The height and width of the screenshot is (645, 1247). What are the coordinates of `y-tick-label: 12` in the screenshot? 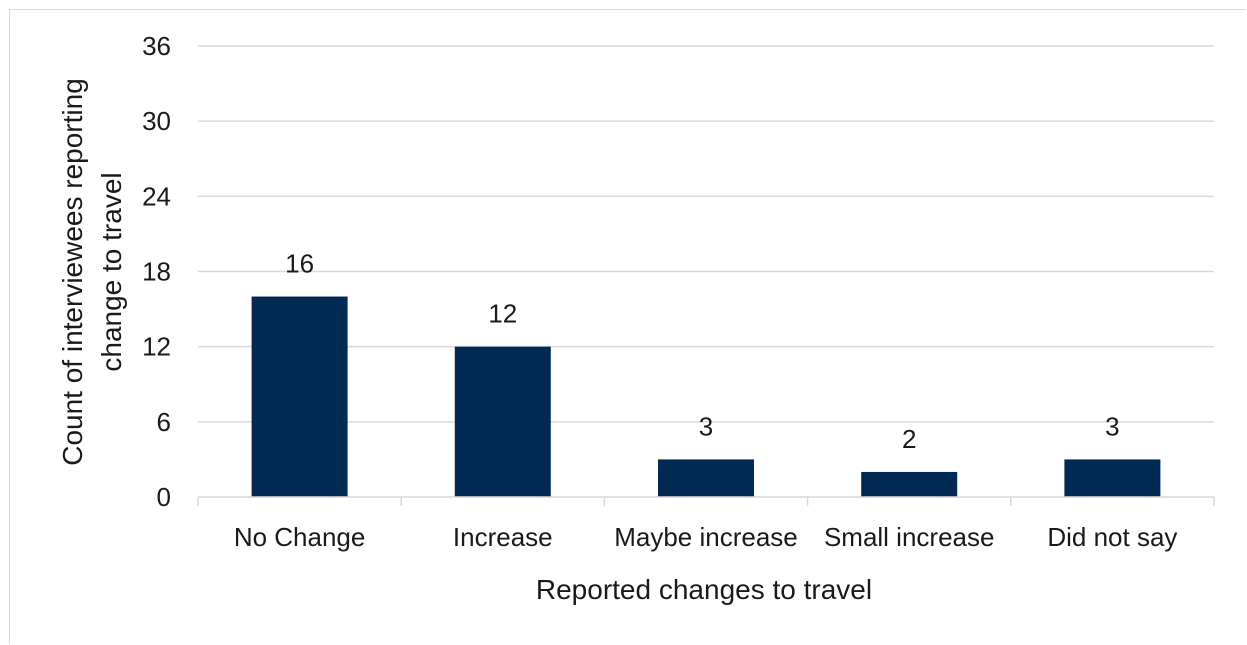 It's located at (156, 347).